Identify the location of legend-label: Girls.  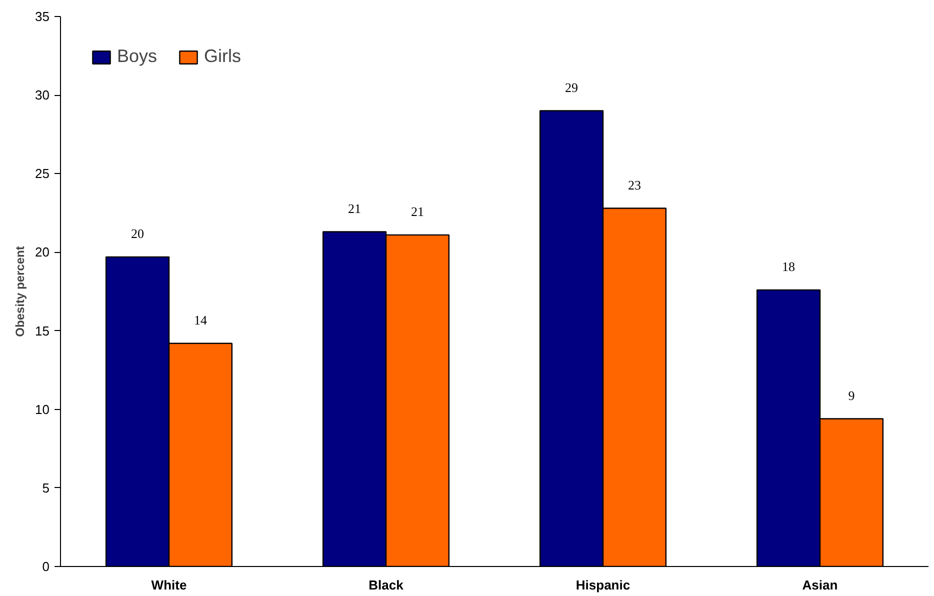
(223, 56).